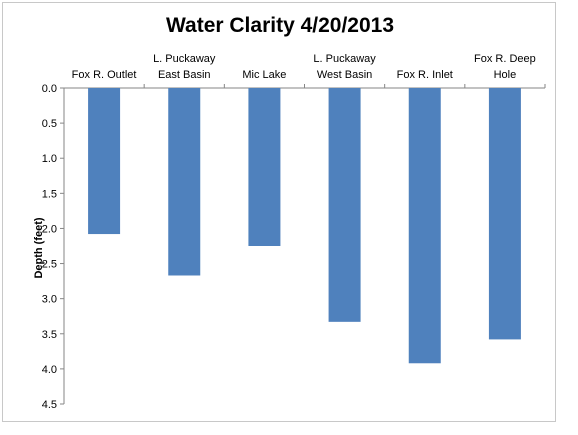 The width and height of the screenshot is (578, 435). Describe the element at coordinates (184, 75) in the screenshot. I see `category-label: East Basin` at that location.